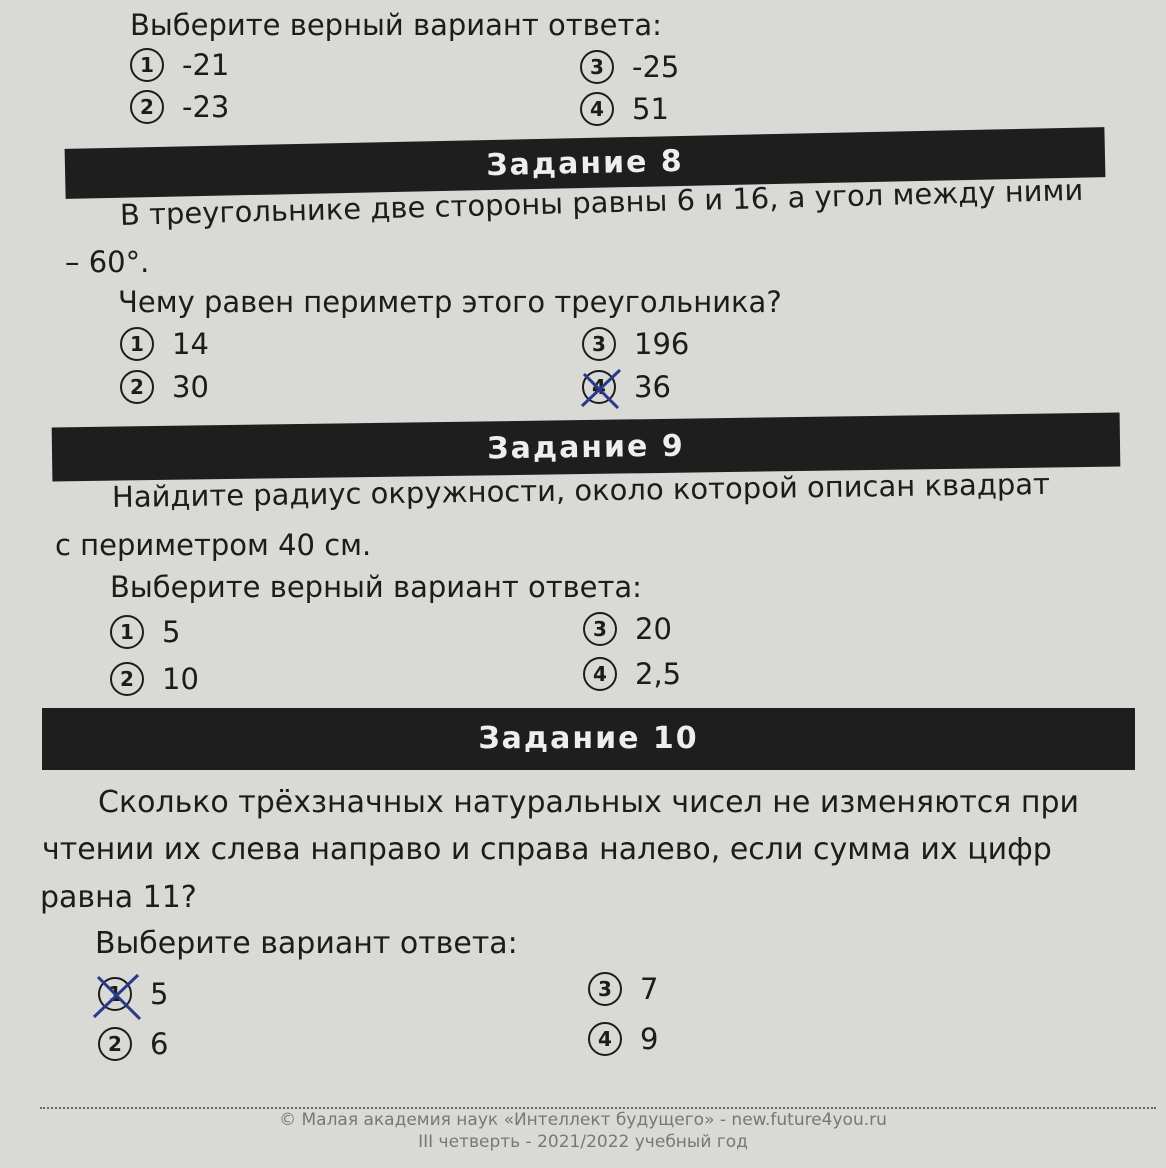  I want to click on option-value: -21, so click(206, 65).